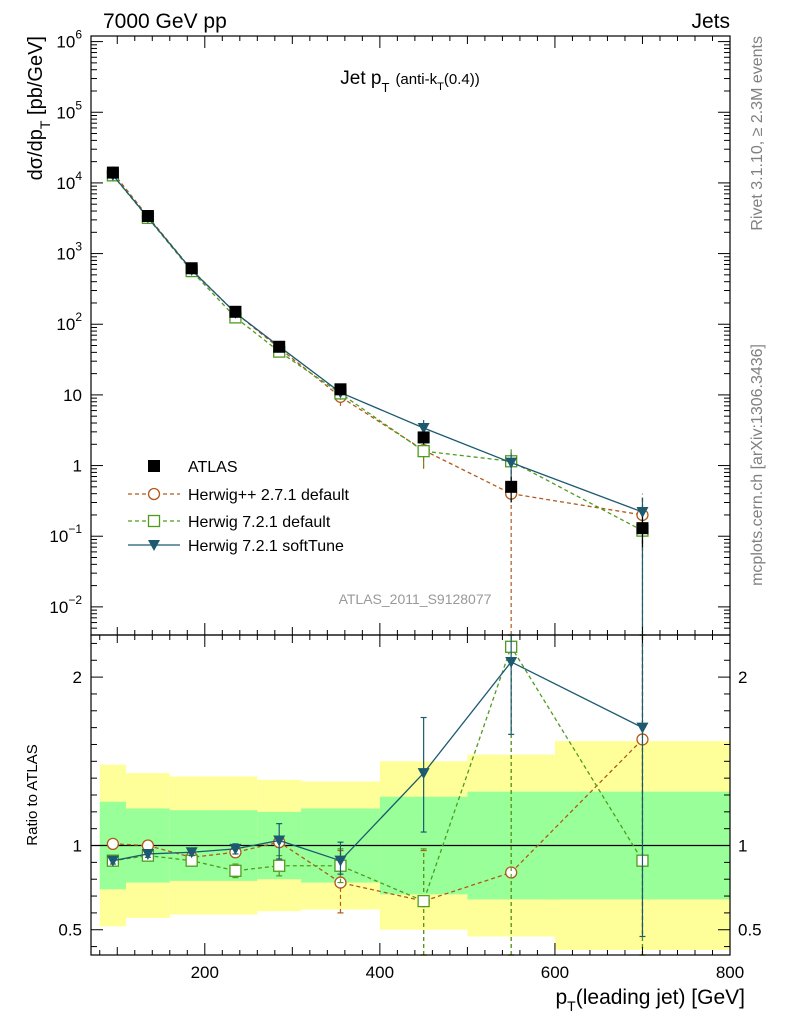  Describe the element at coordinates (77, 677) in the screenshot. I see `ratio-ytick-label-left: 2` at that location.